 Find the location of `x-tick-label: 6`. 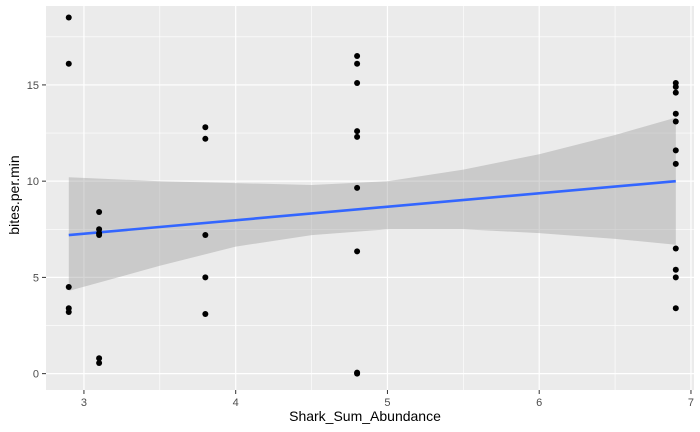

x-tick-label: 6 is located at coordinates (539, 403).